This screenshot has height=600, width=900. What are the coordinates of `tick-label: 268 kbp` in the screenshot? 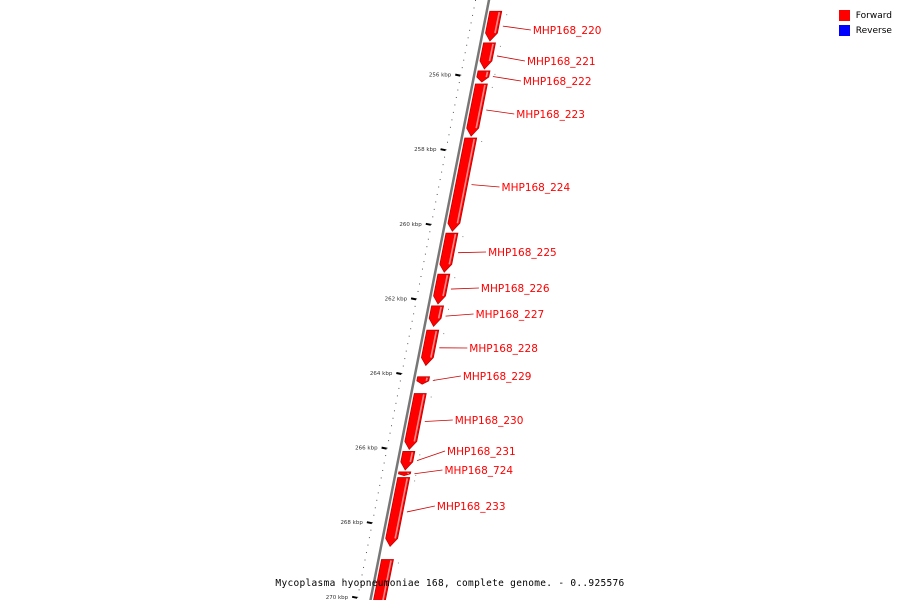 It's located at (351, 523).